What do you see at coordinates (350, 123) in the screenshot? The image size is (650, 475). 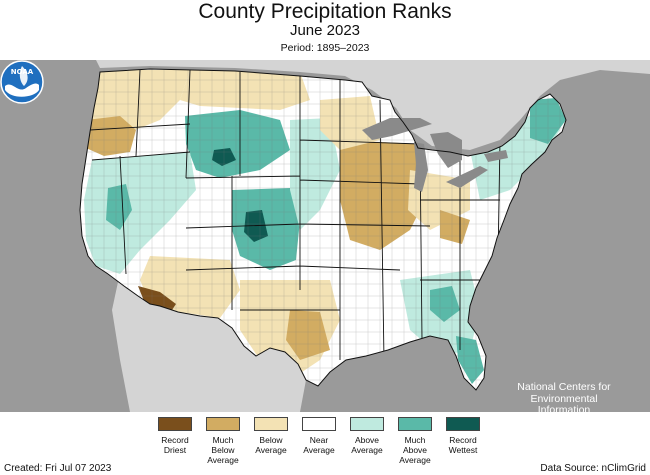 I see `region-midwest-below` at bounding box center [350, 123].